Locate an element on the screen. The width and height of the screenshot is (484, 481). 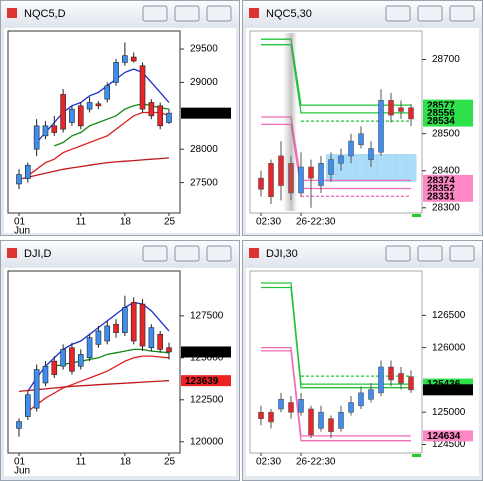
session-shade is located at coordinates (290, 122).